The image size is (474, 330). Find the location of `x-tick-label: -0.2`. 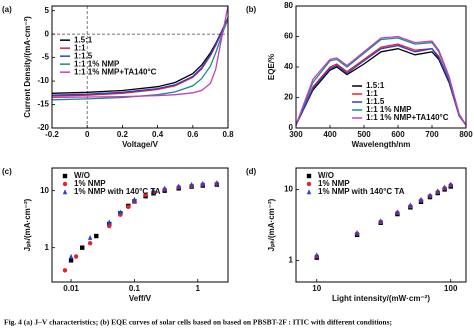

x-tick-label: -0.2 is located at coordinates (52, 134).